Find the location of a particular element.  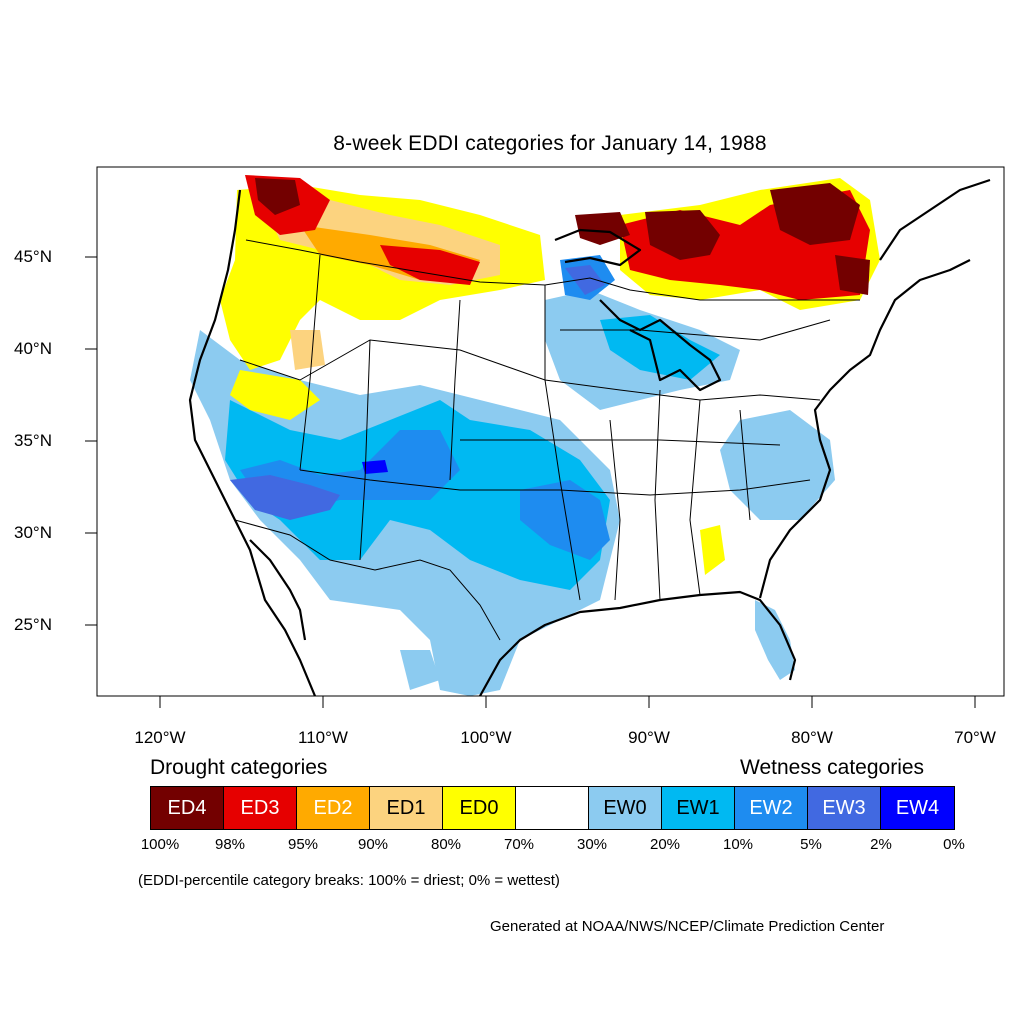

legend-ed3: ED3 is located at coordinates (260, 808).